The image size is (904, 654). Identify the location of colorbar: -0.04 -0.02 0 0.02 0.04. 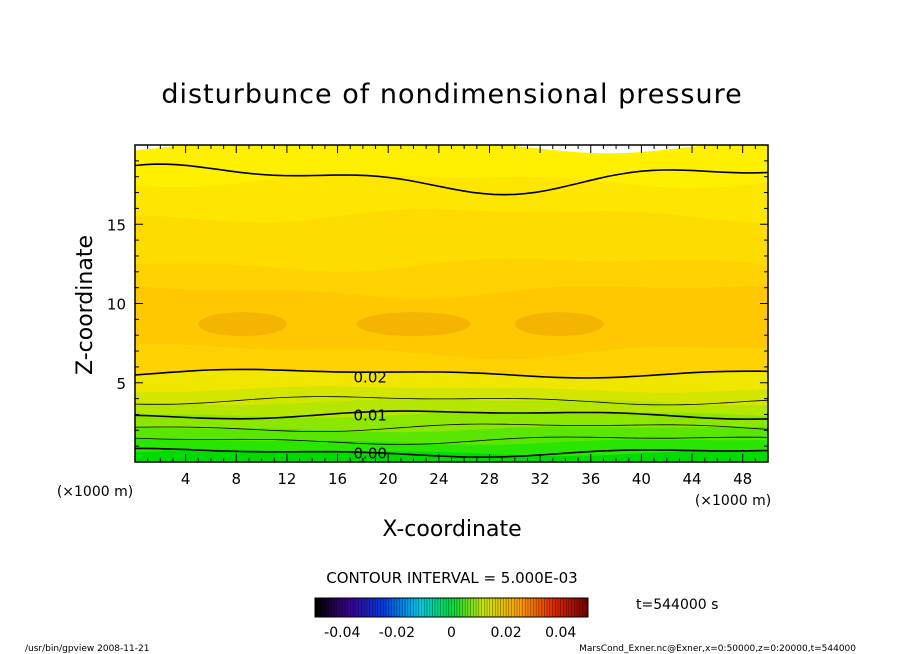
(451, 619).